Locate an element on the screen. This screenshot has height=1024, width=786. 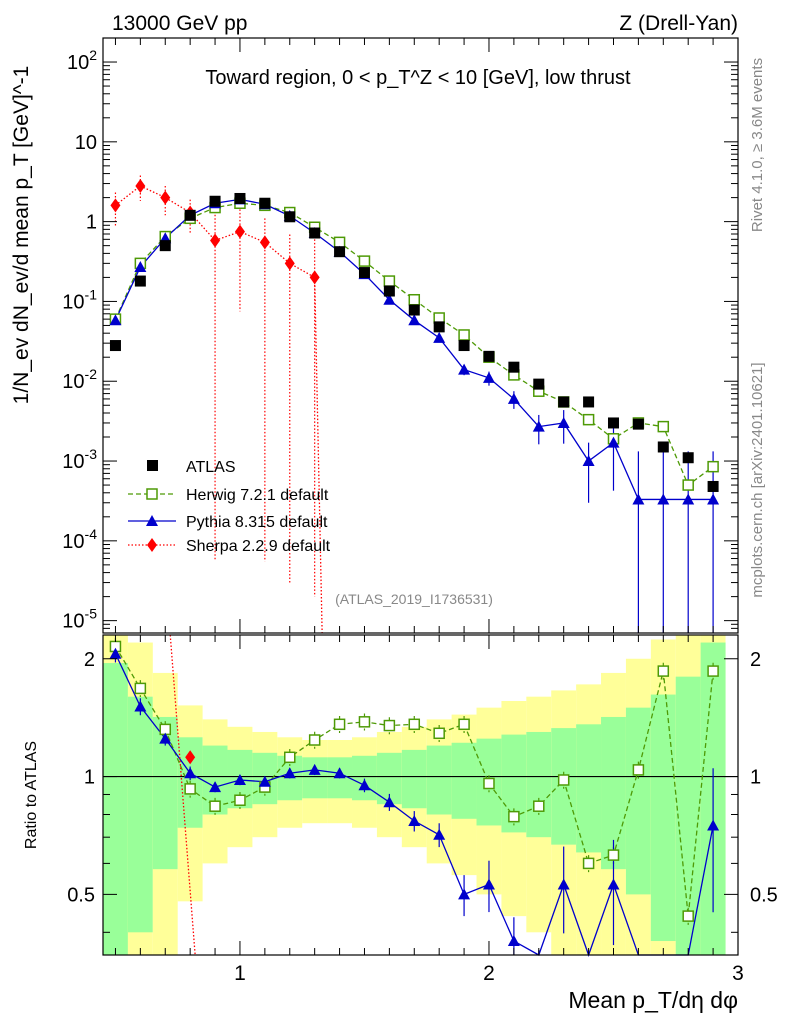
y-tick-label: 10⁻² is located at coordinates (79, 379).